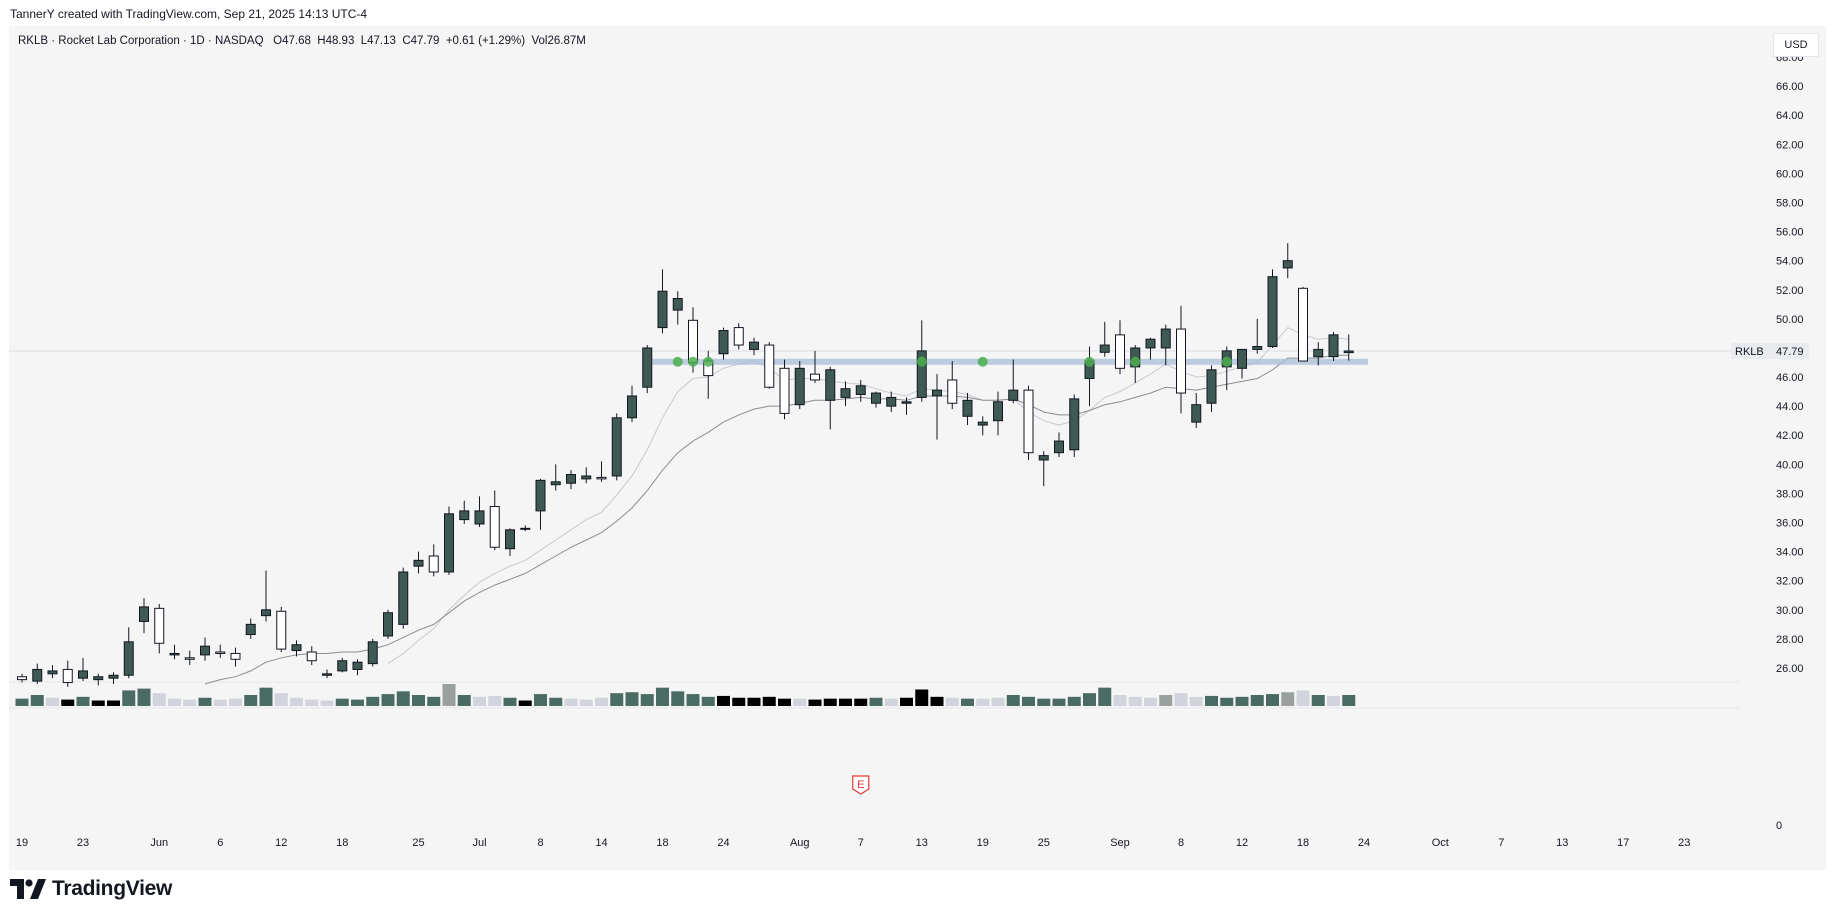 This screenshot has width=1835, height=917. I want to click on price-tick-label: 34.00, so click(1790, 553).